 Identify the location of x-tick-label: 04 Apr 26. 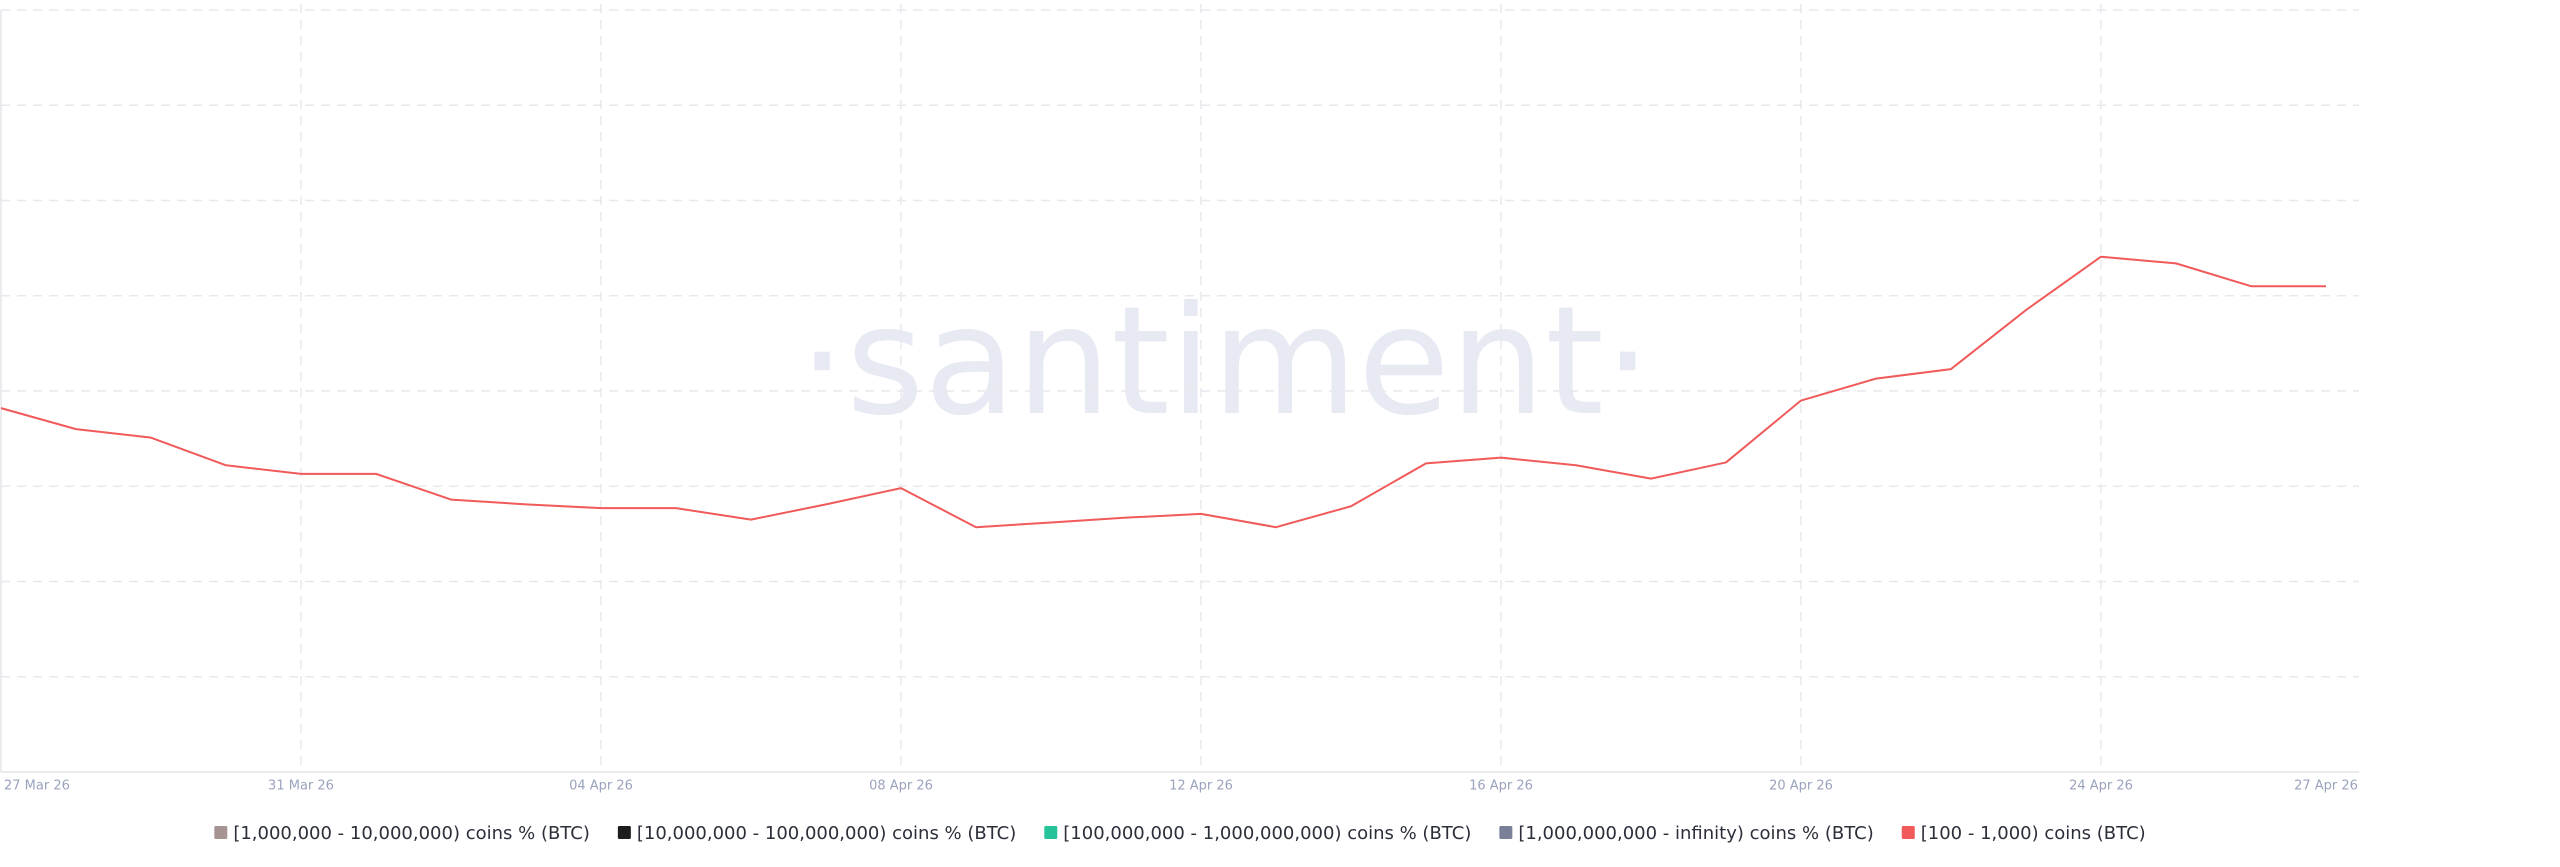
(601, 786).